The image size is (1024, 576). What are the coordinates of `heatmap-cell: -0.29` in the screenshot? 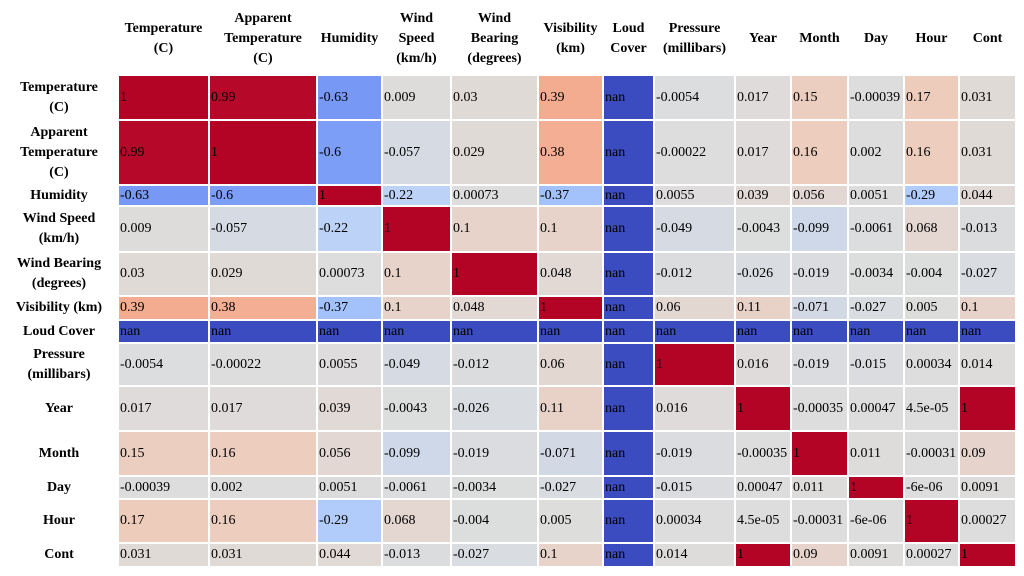 It's located at (931, 195).